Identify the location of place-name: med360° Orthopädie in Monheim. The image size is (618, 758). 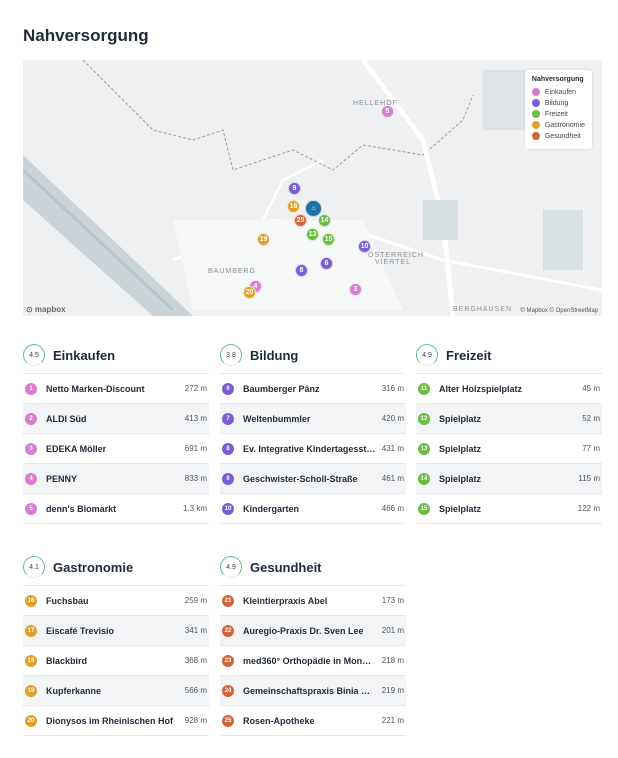
(309, 660).